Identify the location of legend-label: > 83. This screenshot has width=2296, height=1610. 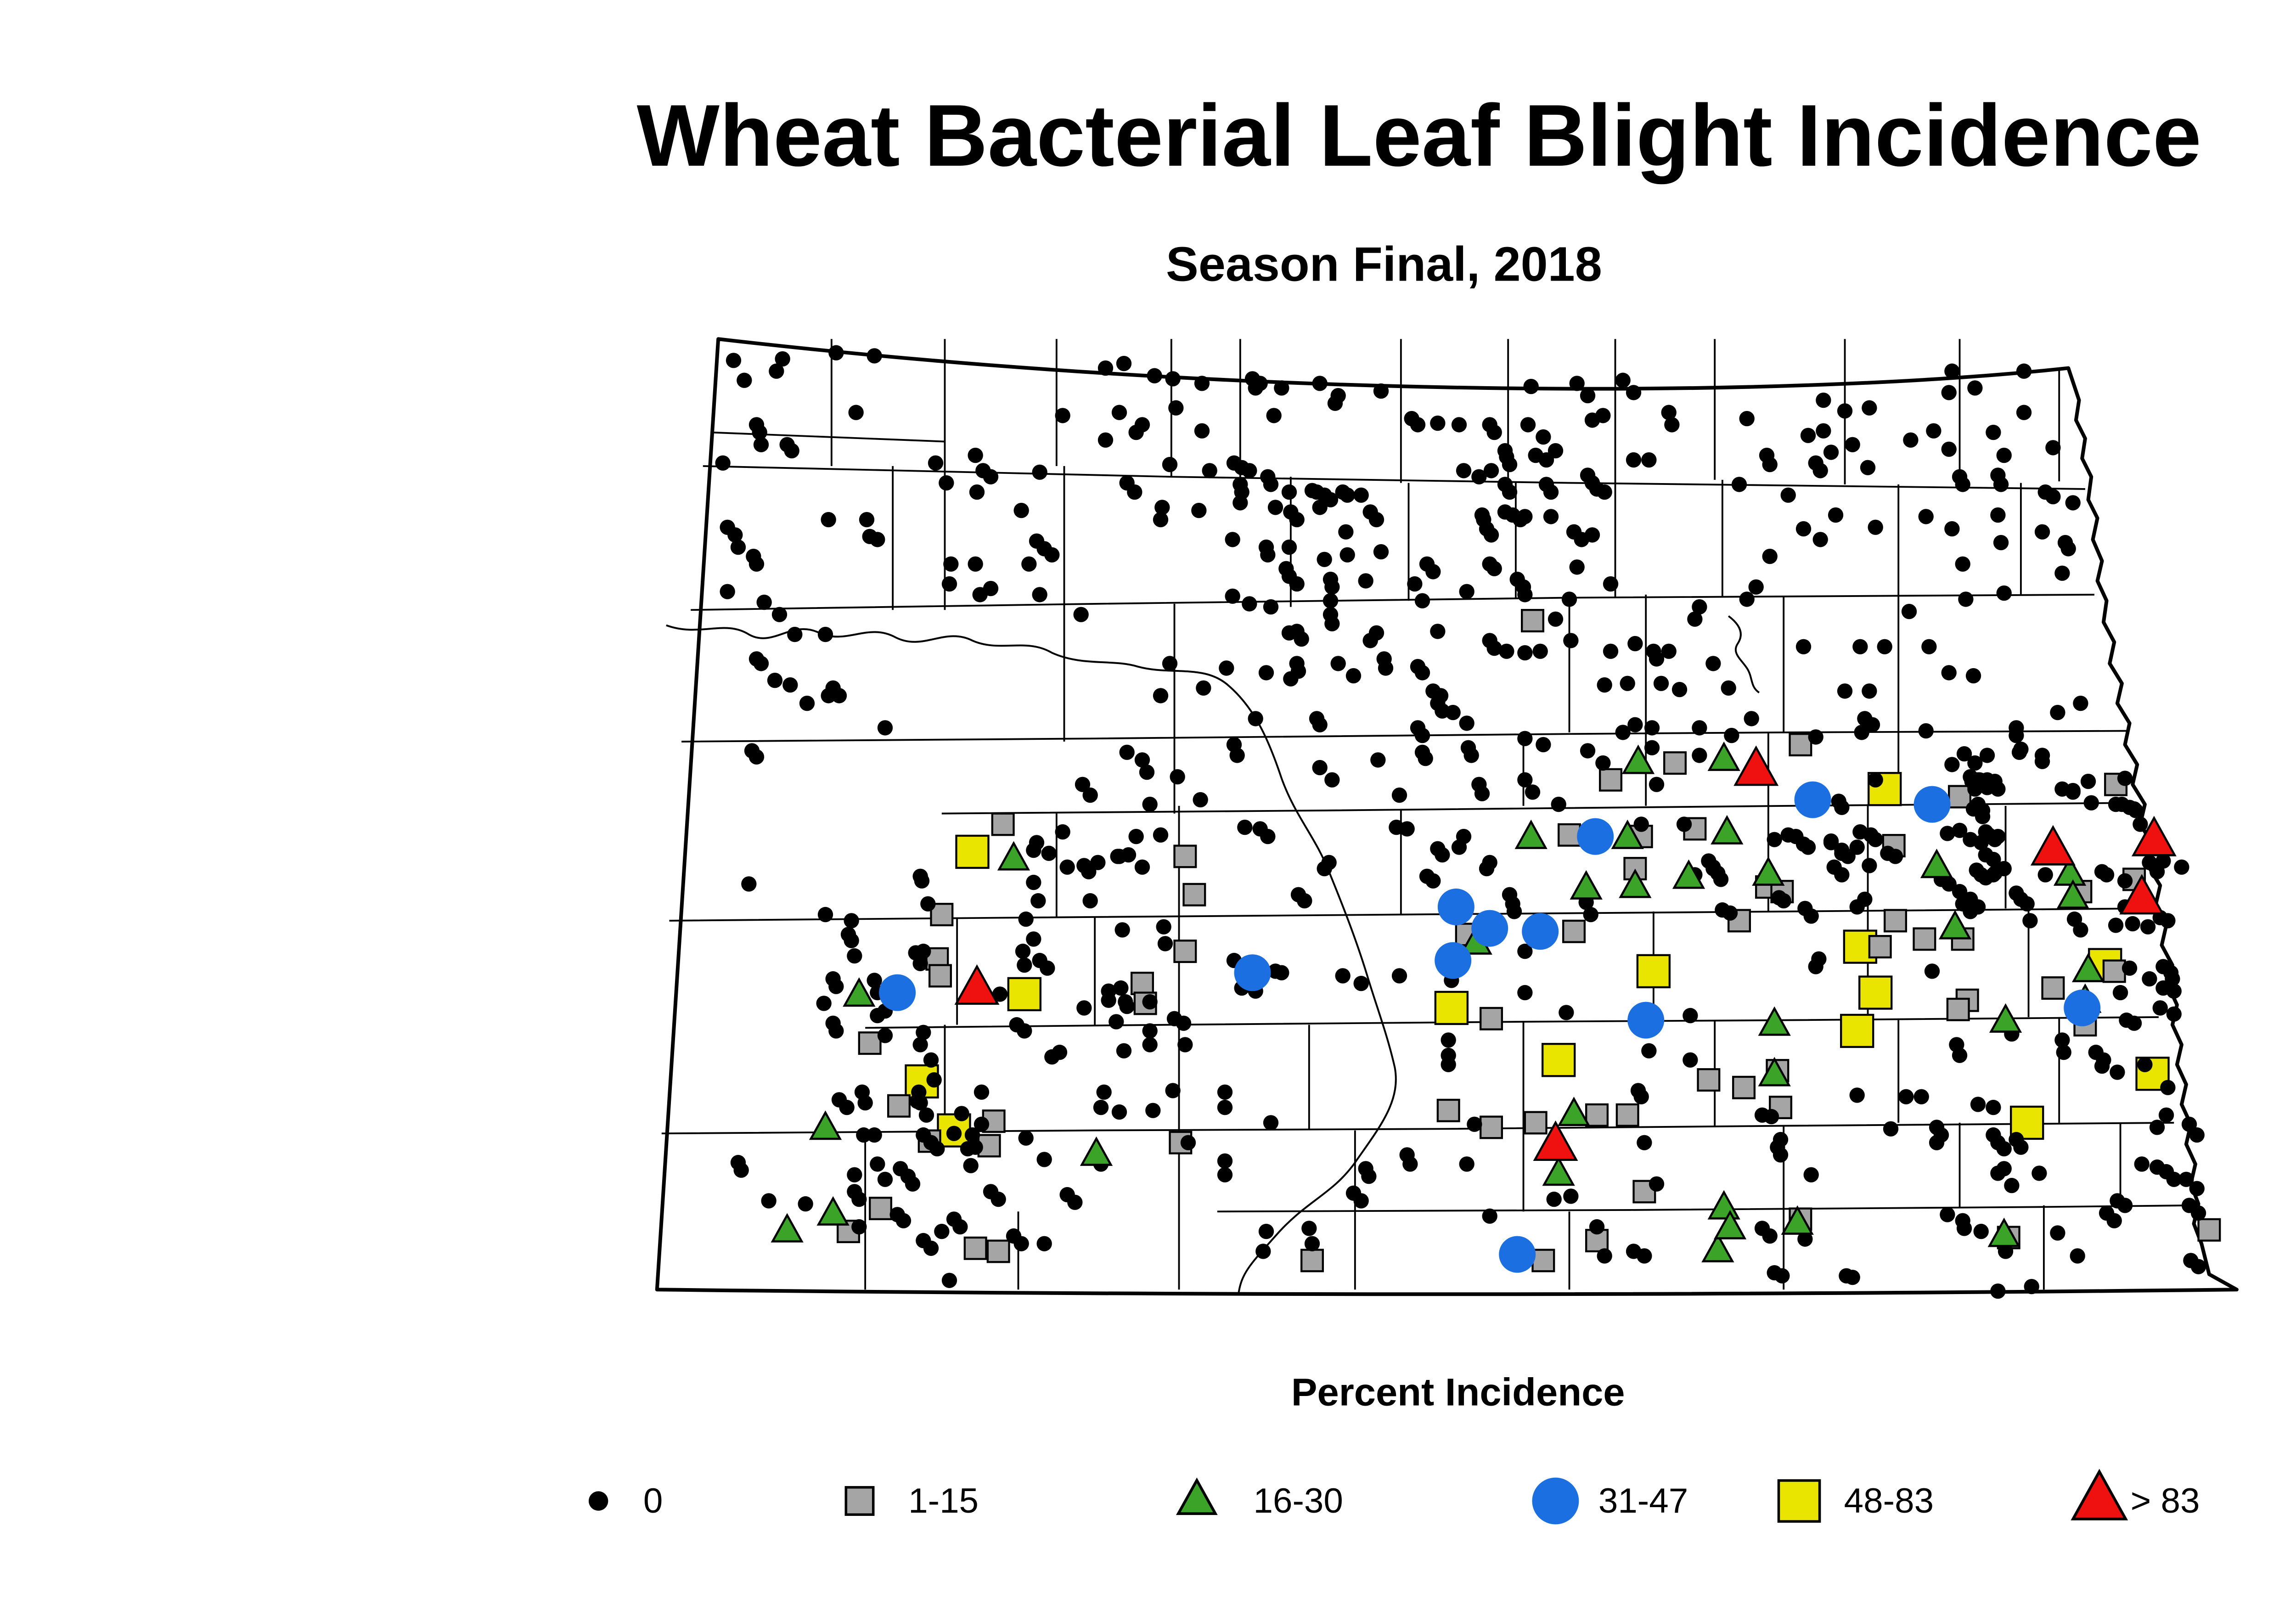
(2165, 1501).